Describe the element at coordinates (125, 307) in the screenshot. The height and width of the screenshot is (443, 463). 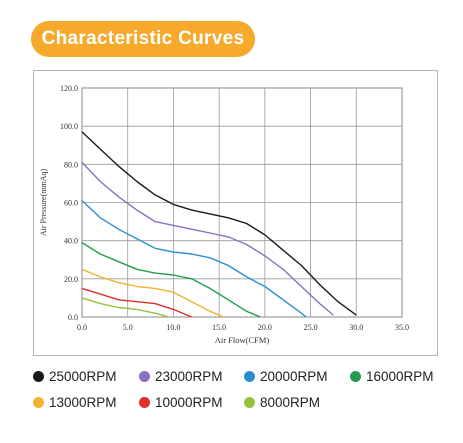
I see `series-line-8000RPM` at that location.